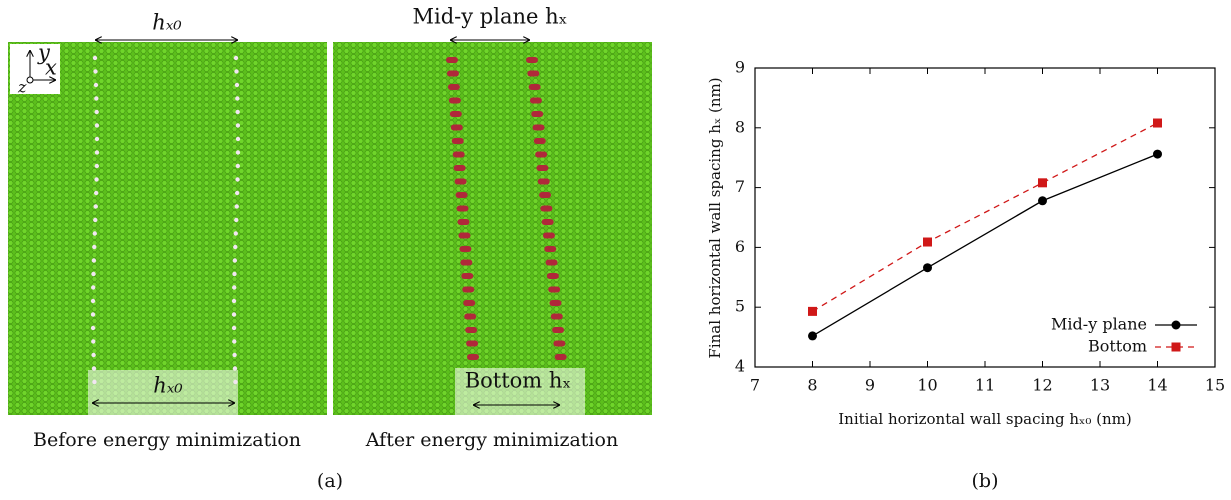  What do you see at coordinates (330, 481) in the screenshot?
I see `panel-label: (a)` at bounding box center [330, 481].